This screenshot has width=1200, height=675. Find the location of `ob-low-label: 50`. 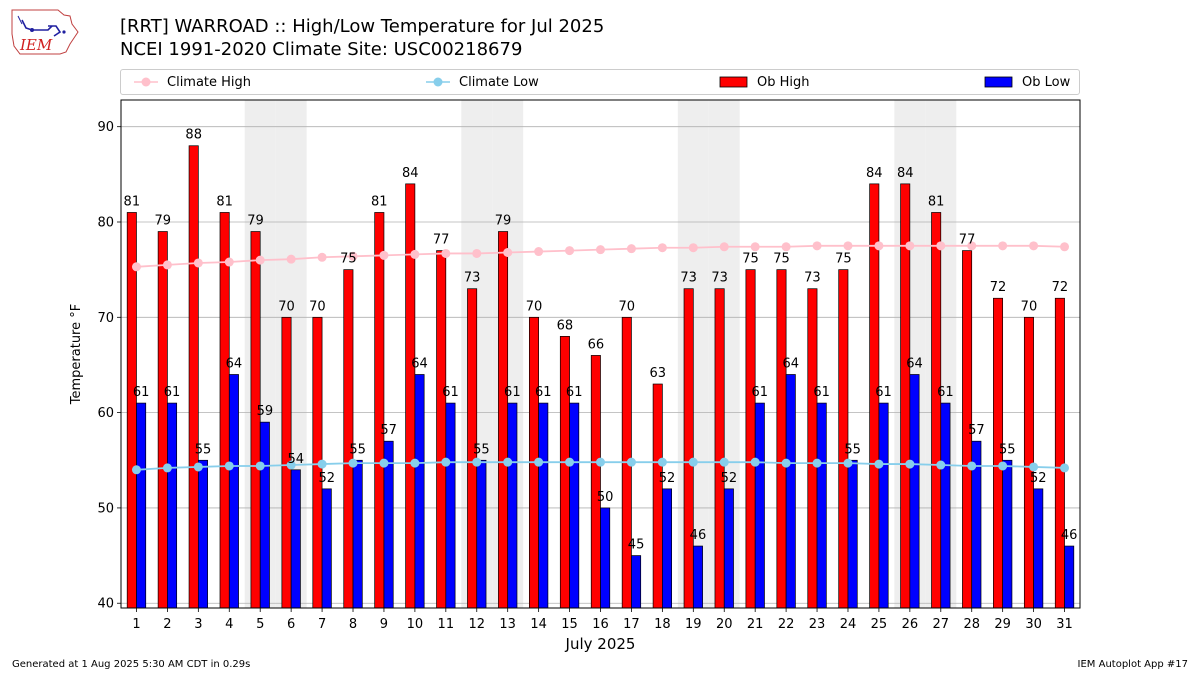

ob-low-label: 50 is located at coordinates (605, 497).